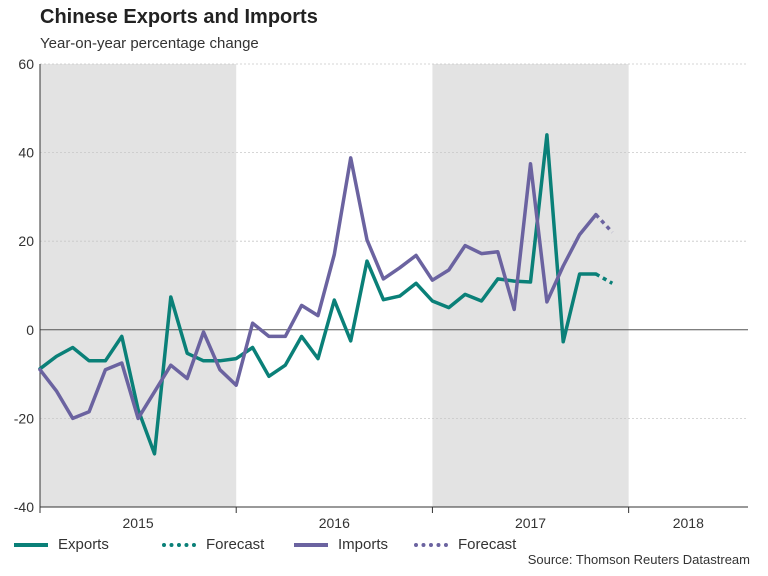 This screenshot has height=576, width=768. I want to click on chart-title: Chinese Exports and Imports, so click(179, 17).